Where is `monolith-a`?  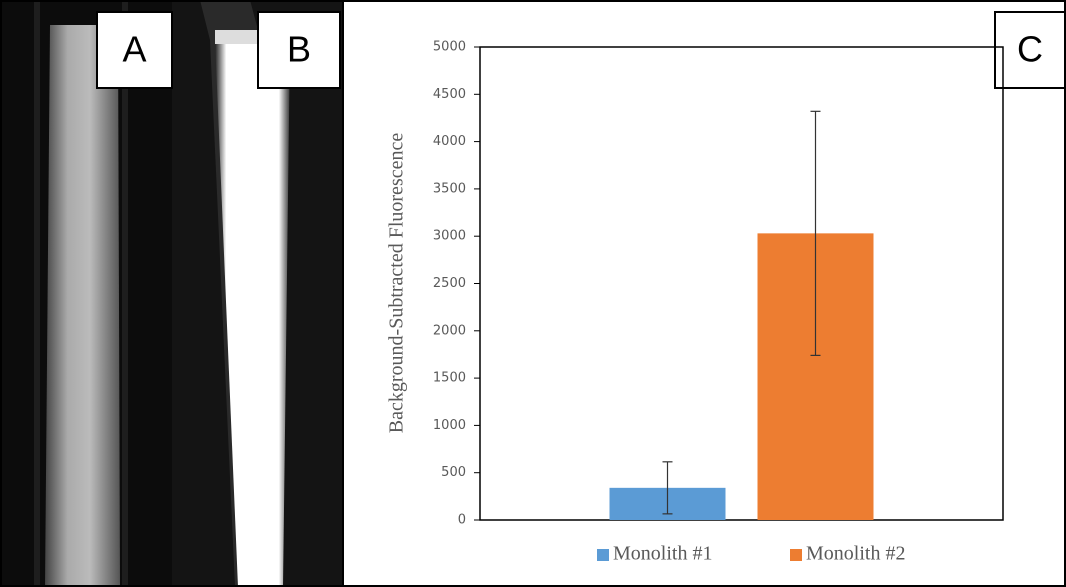
monolith-a is located at coordinates (82, 306).